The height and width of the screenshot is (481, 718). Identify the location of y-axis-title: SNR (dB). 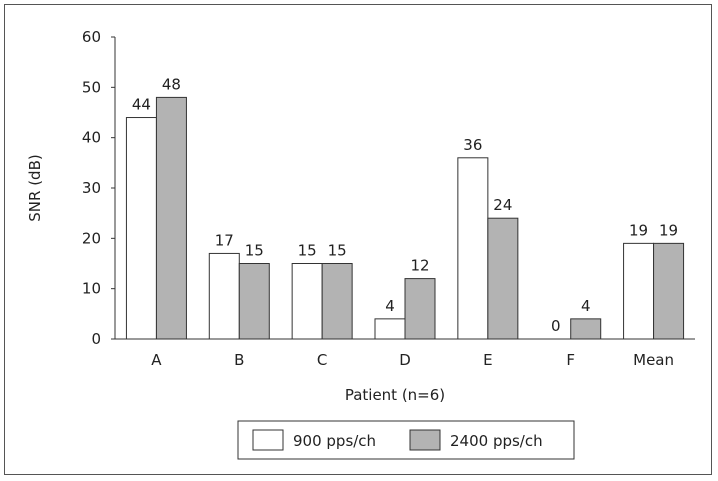
(35, 187).